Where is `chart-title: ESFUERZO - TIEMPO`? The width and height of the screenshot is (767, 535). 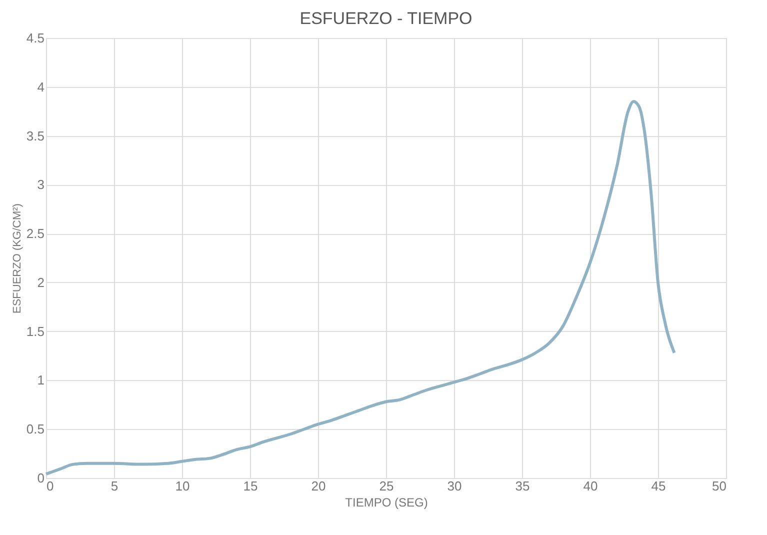 chart-title: ESFUERZO - TIEMPO is located at coordinates (386, 18).